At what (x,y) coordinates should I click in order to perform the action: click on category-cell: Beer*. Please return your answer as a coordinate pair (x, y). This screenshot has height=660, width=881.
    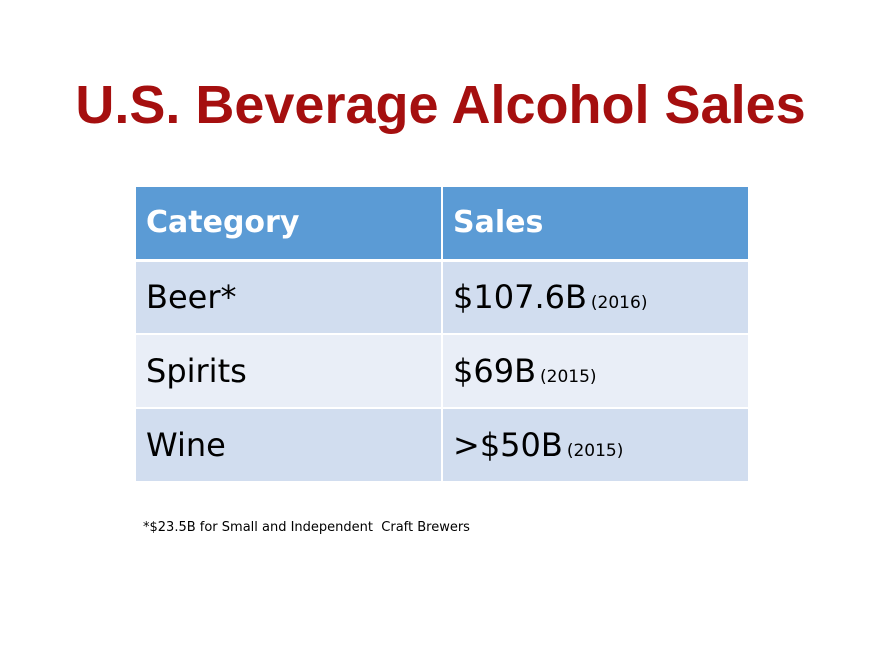
    Looking at the image, I should click on (289, 297).